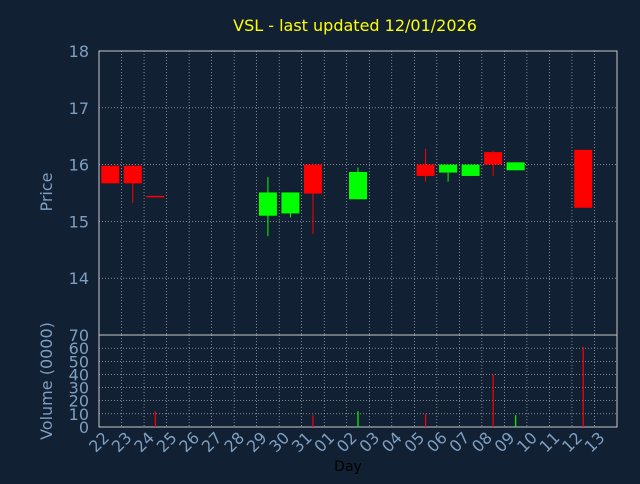  What do you see at coordinates (79, 401) in the screenshot?
I see `volume-tick-label: 20` at bounding box center [79, 401].